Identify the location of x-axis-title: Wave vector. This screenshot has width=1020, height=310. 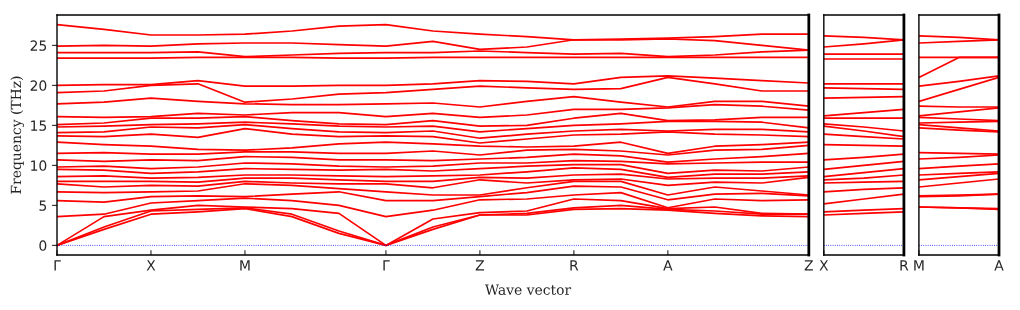
(528, 289).